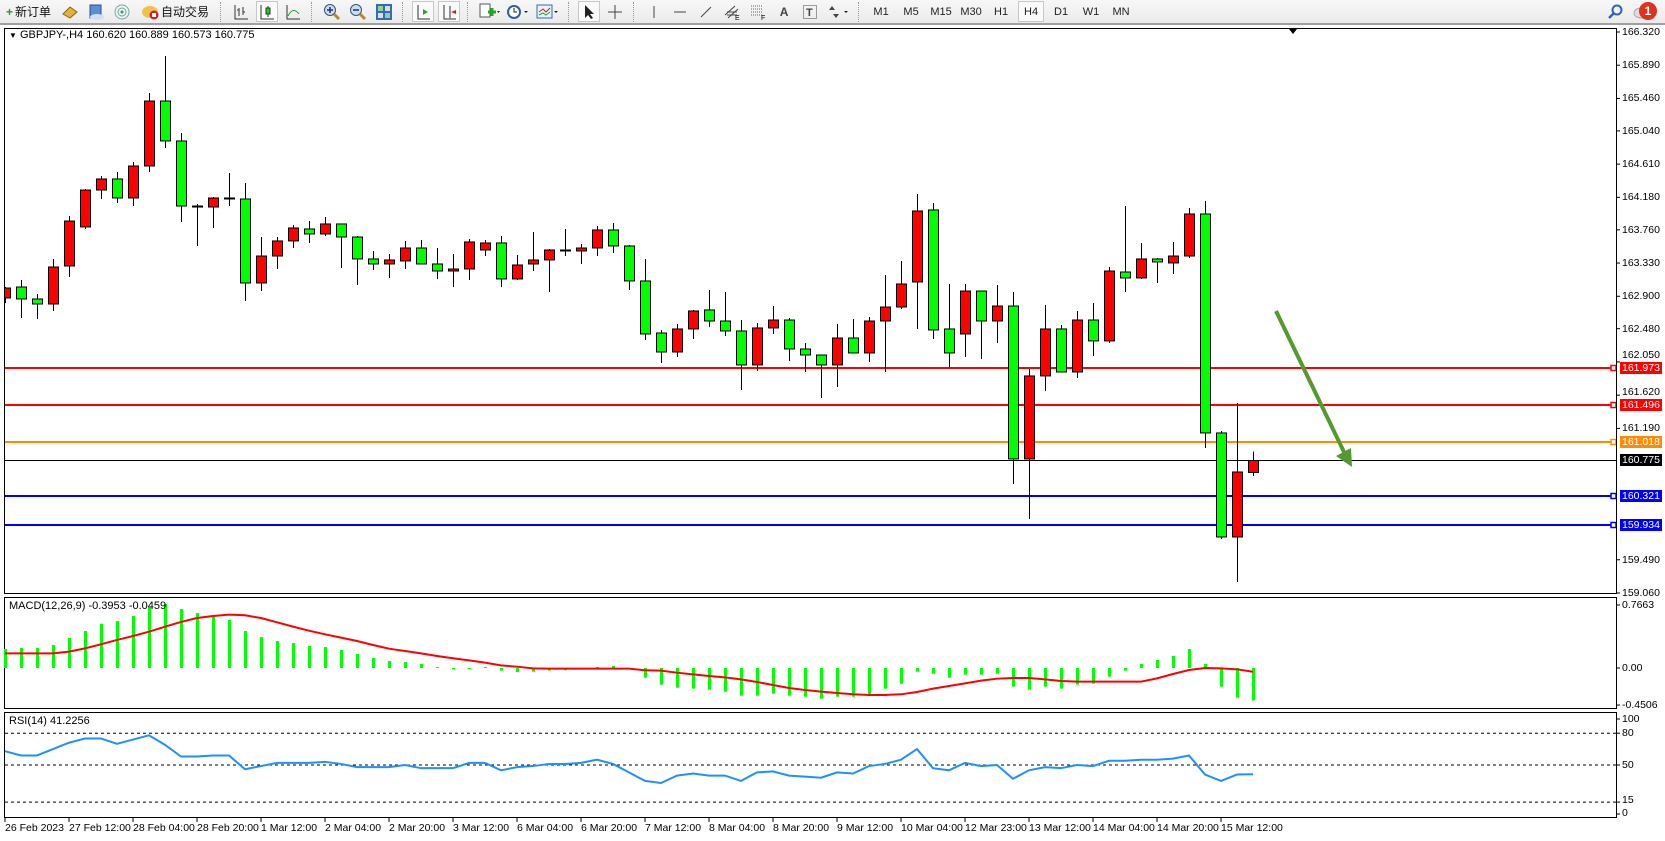 The image size is (1665, 841). What do you see at coordinates (175, 11) in the screenshot?
I see `auto-trade-button: 自动交易` at bounding box center [175, 11].